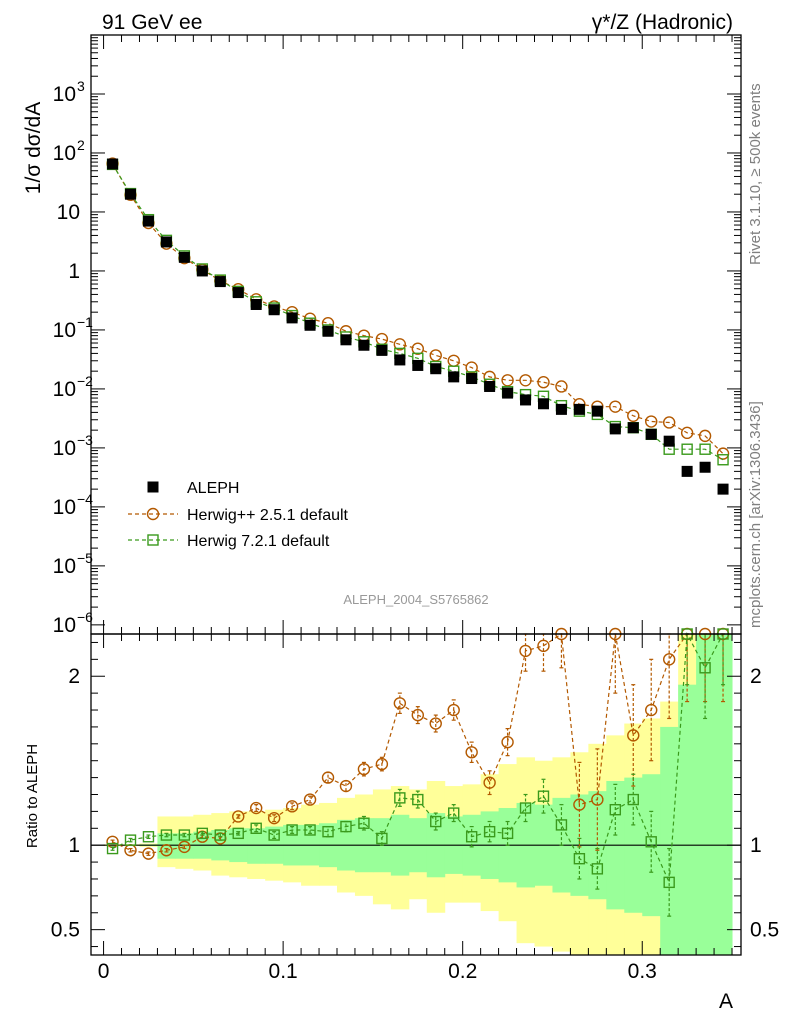 The height and width of the screenshot is (1024, 786). I want to click on ratio-y-tick-label: 1, so click(74, 845).